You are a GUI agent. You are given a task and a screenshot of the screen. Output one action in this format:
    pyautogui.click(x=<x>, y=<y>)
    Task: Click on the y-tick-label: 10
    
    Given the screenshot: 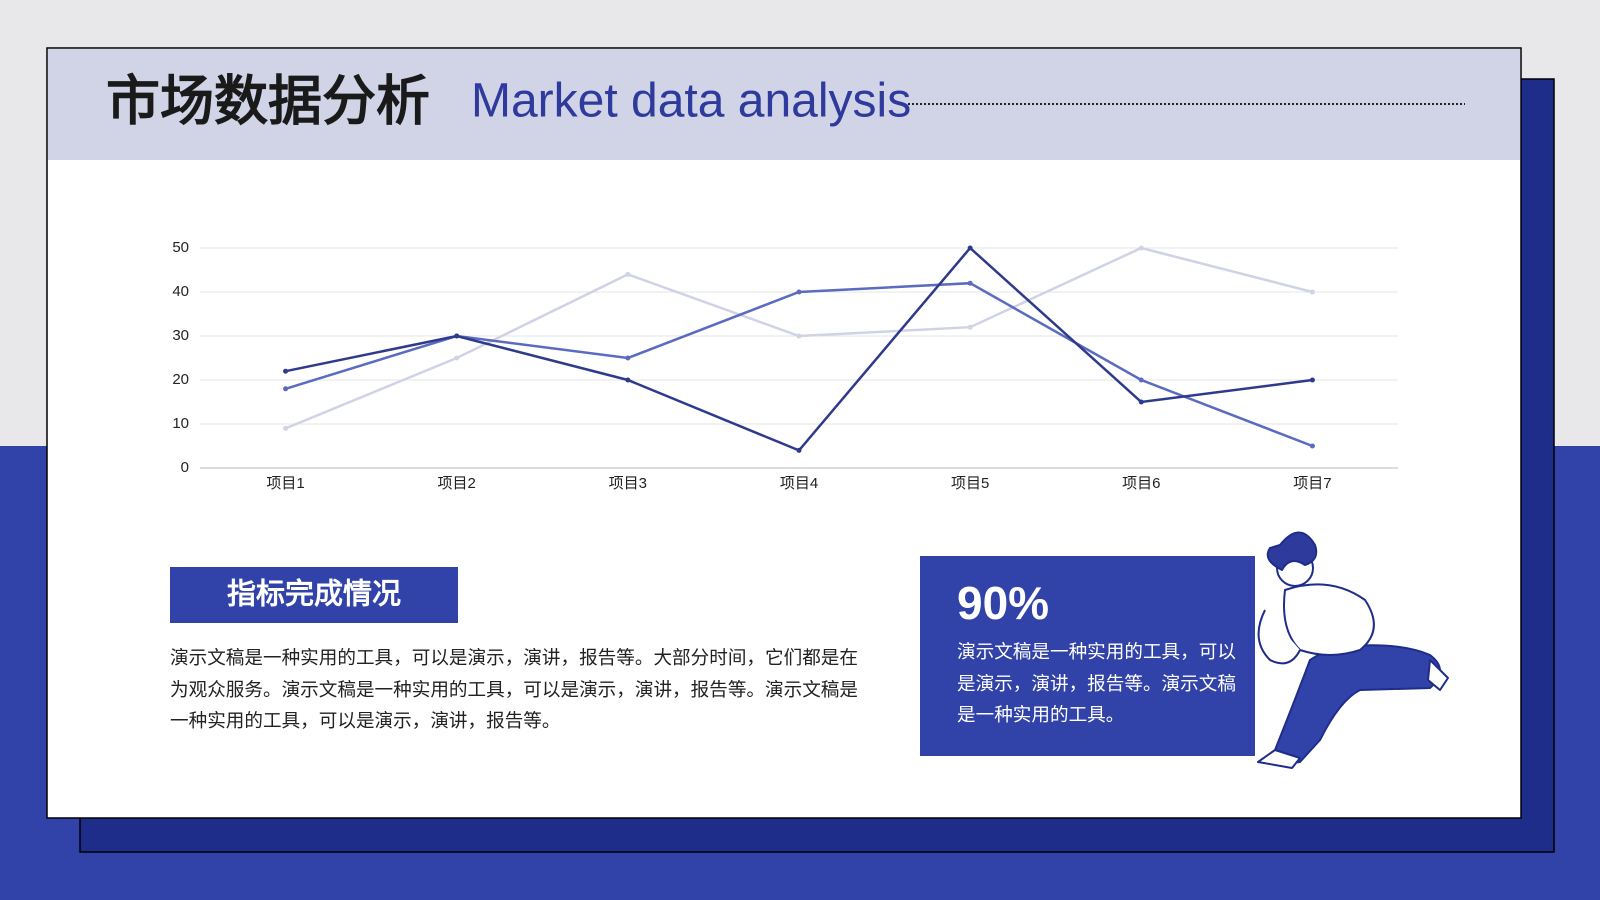 What is the action you would take?
    pyautogui.click(x=180, y=423)
    